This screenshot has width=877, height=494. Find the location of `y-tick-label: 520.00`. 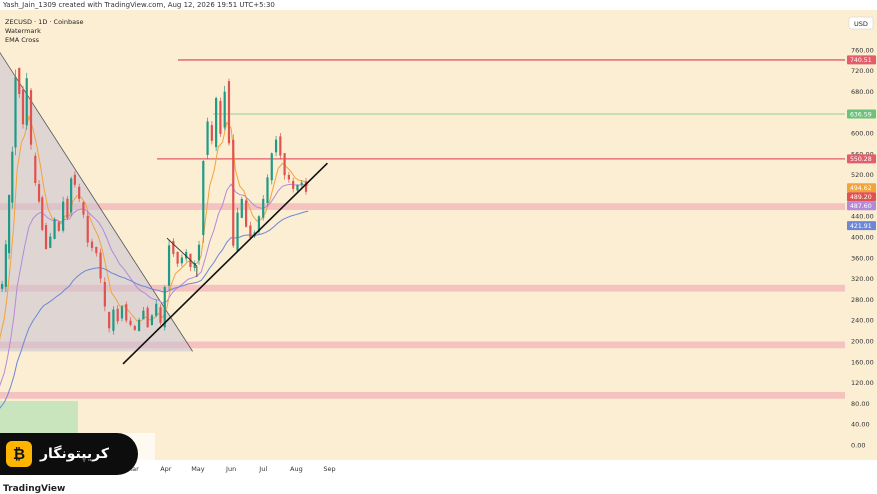

y-tick-label: 520.00 is located at coordinates (862, 175).